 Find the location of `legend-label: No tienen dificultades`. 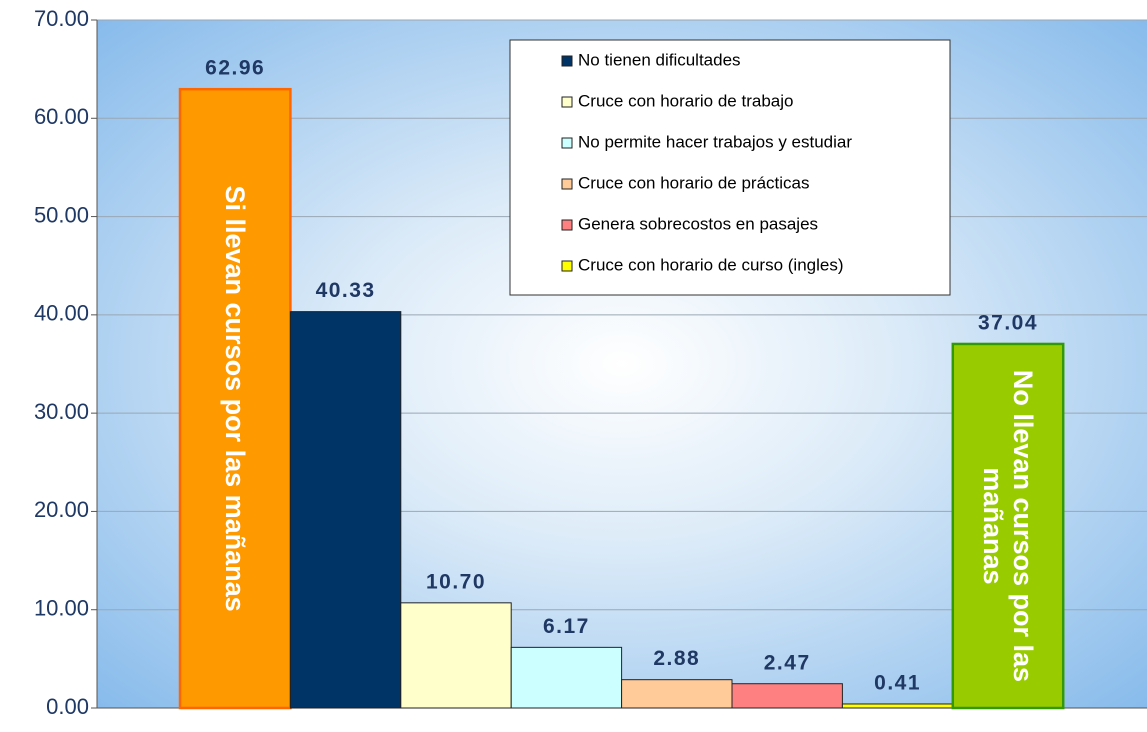

legend-label: No tienen dificultades is located at coordinates (659, 59).